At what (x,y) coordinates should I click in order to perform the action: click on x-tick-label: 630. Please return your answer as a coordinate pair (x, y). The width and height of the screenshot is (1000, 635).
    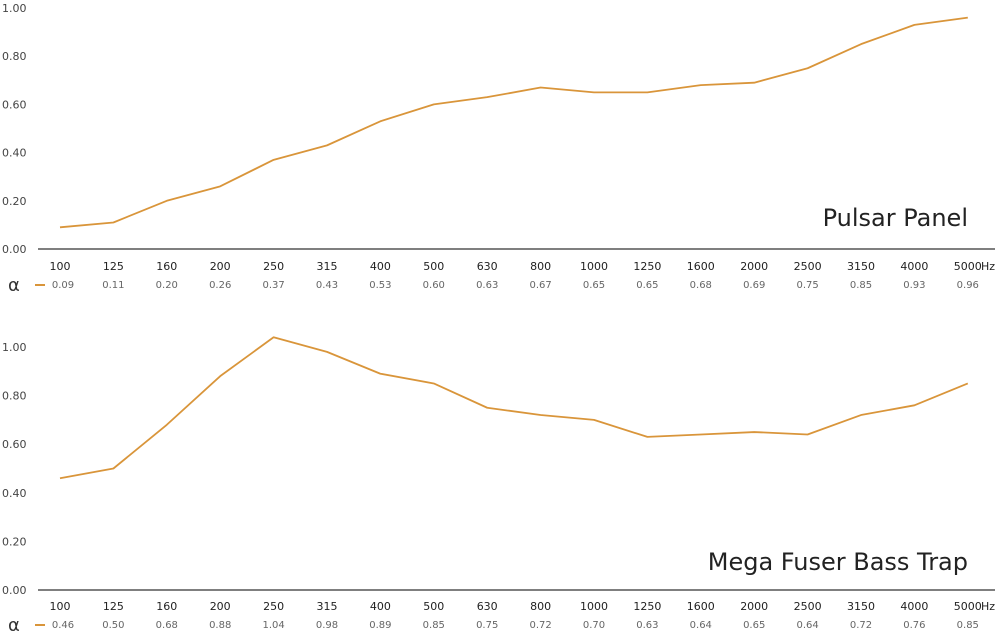
    Looking at the image, I should click on (487, 266).